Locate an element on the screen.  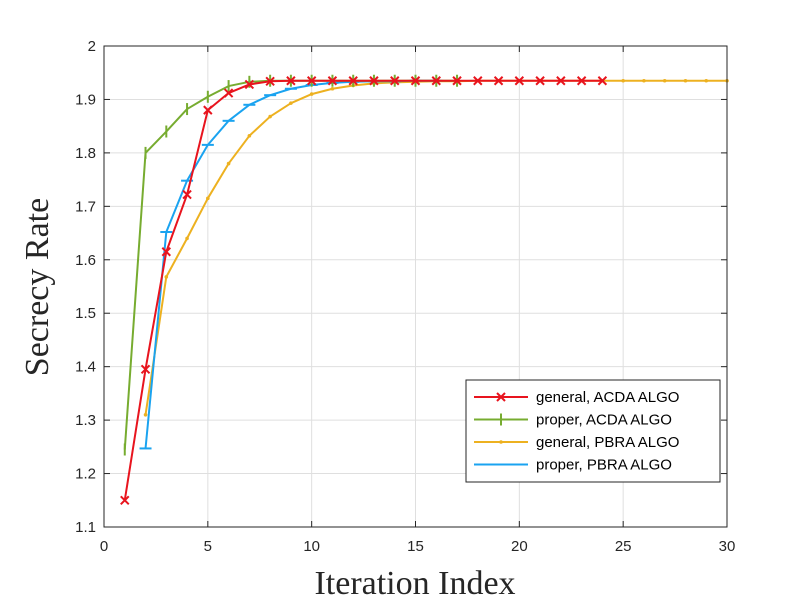
legend-entry: general, PBRA ALGO is located at coordinates (576, 442).